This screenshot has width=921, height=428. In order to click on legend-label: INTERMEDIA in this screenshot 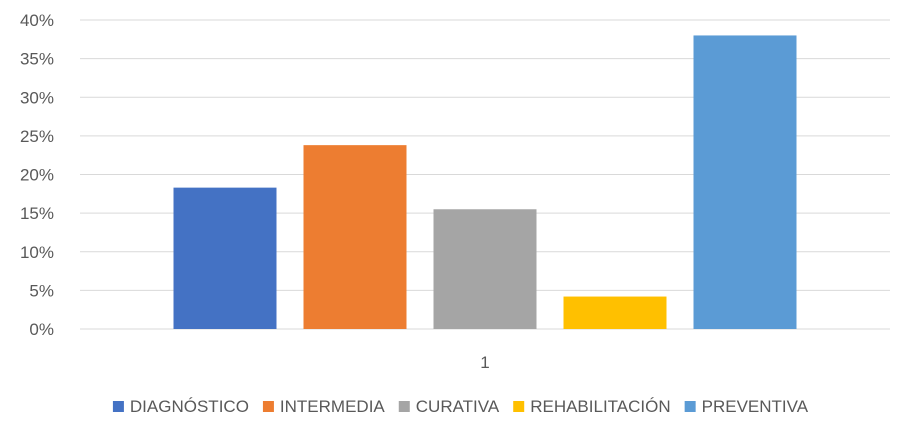, I will do `click(333, 406)`.